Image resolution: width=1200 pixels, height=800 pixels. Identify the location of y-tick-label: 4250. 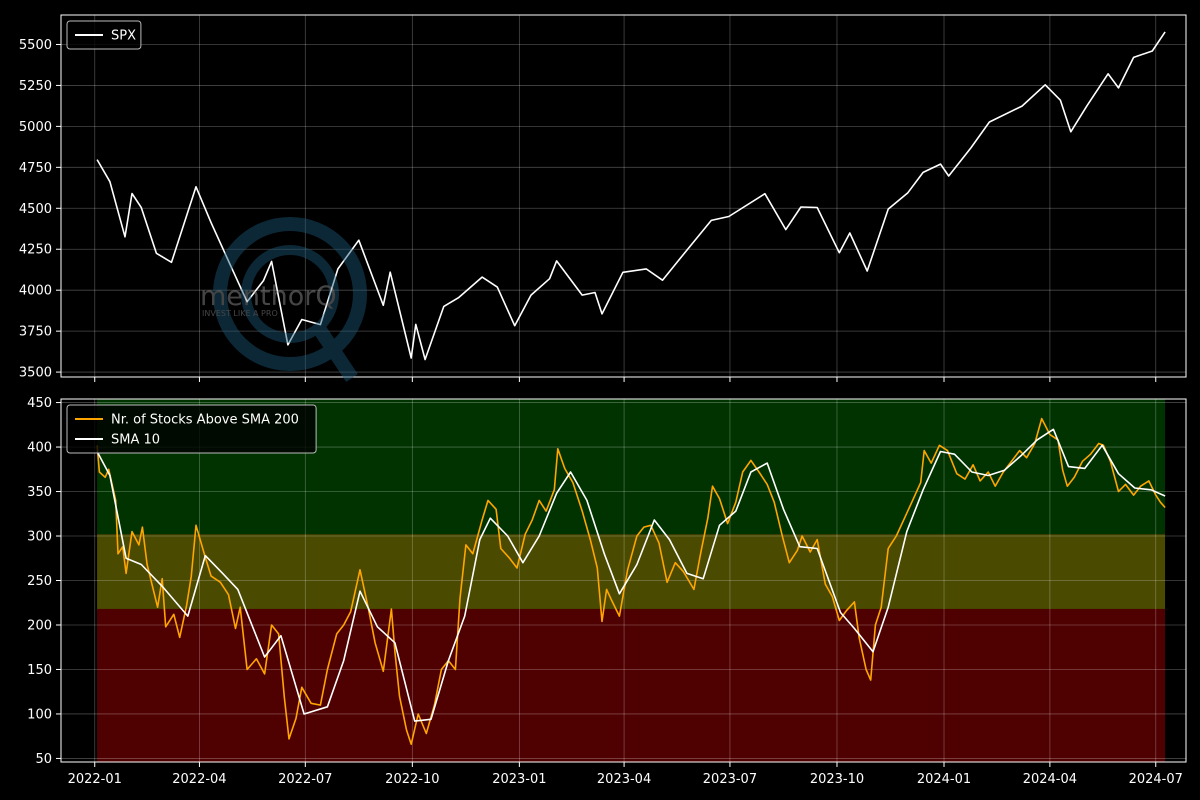
(35, 250).